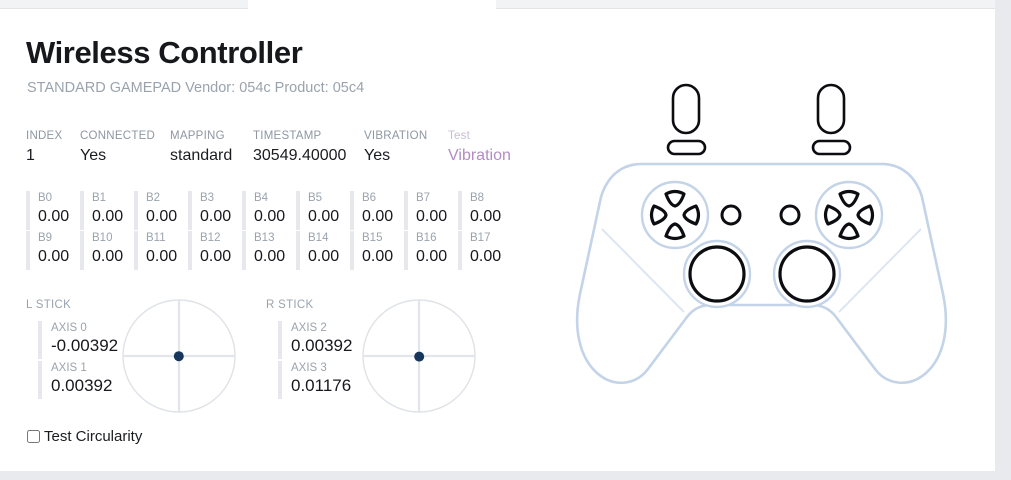 The image size is (1011, 480). What do you see at coordinates (99, 198) in the screenshot?
I see `button-readout-label: B1` at bounding box center [99, 198].